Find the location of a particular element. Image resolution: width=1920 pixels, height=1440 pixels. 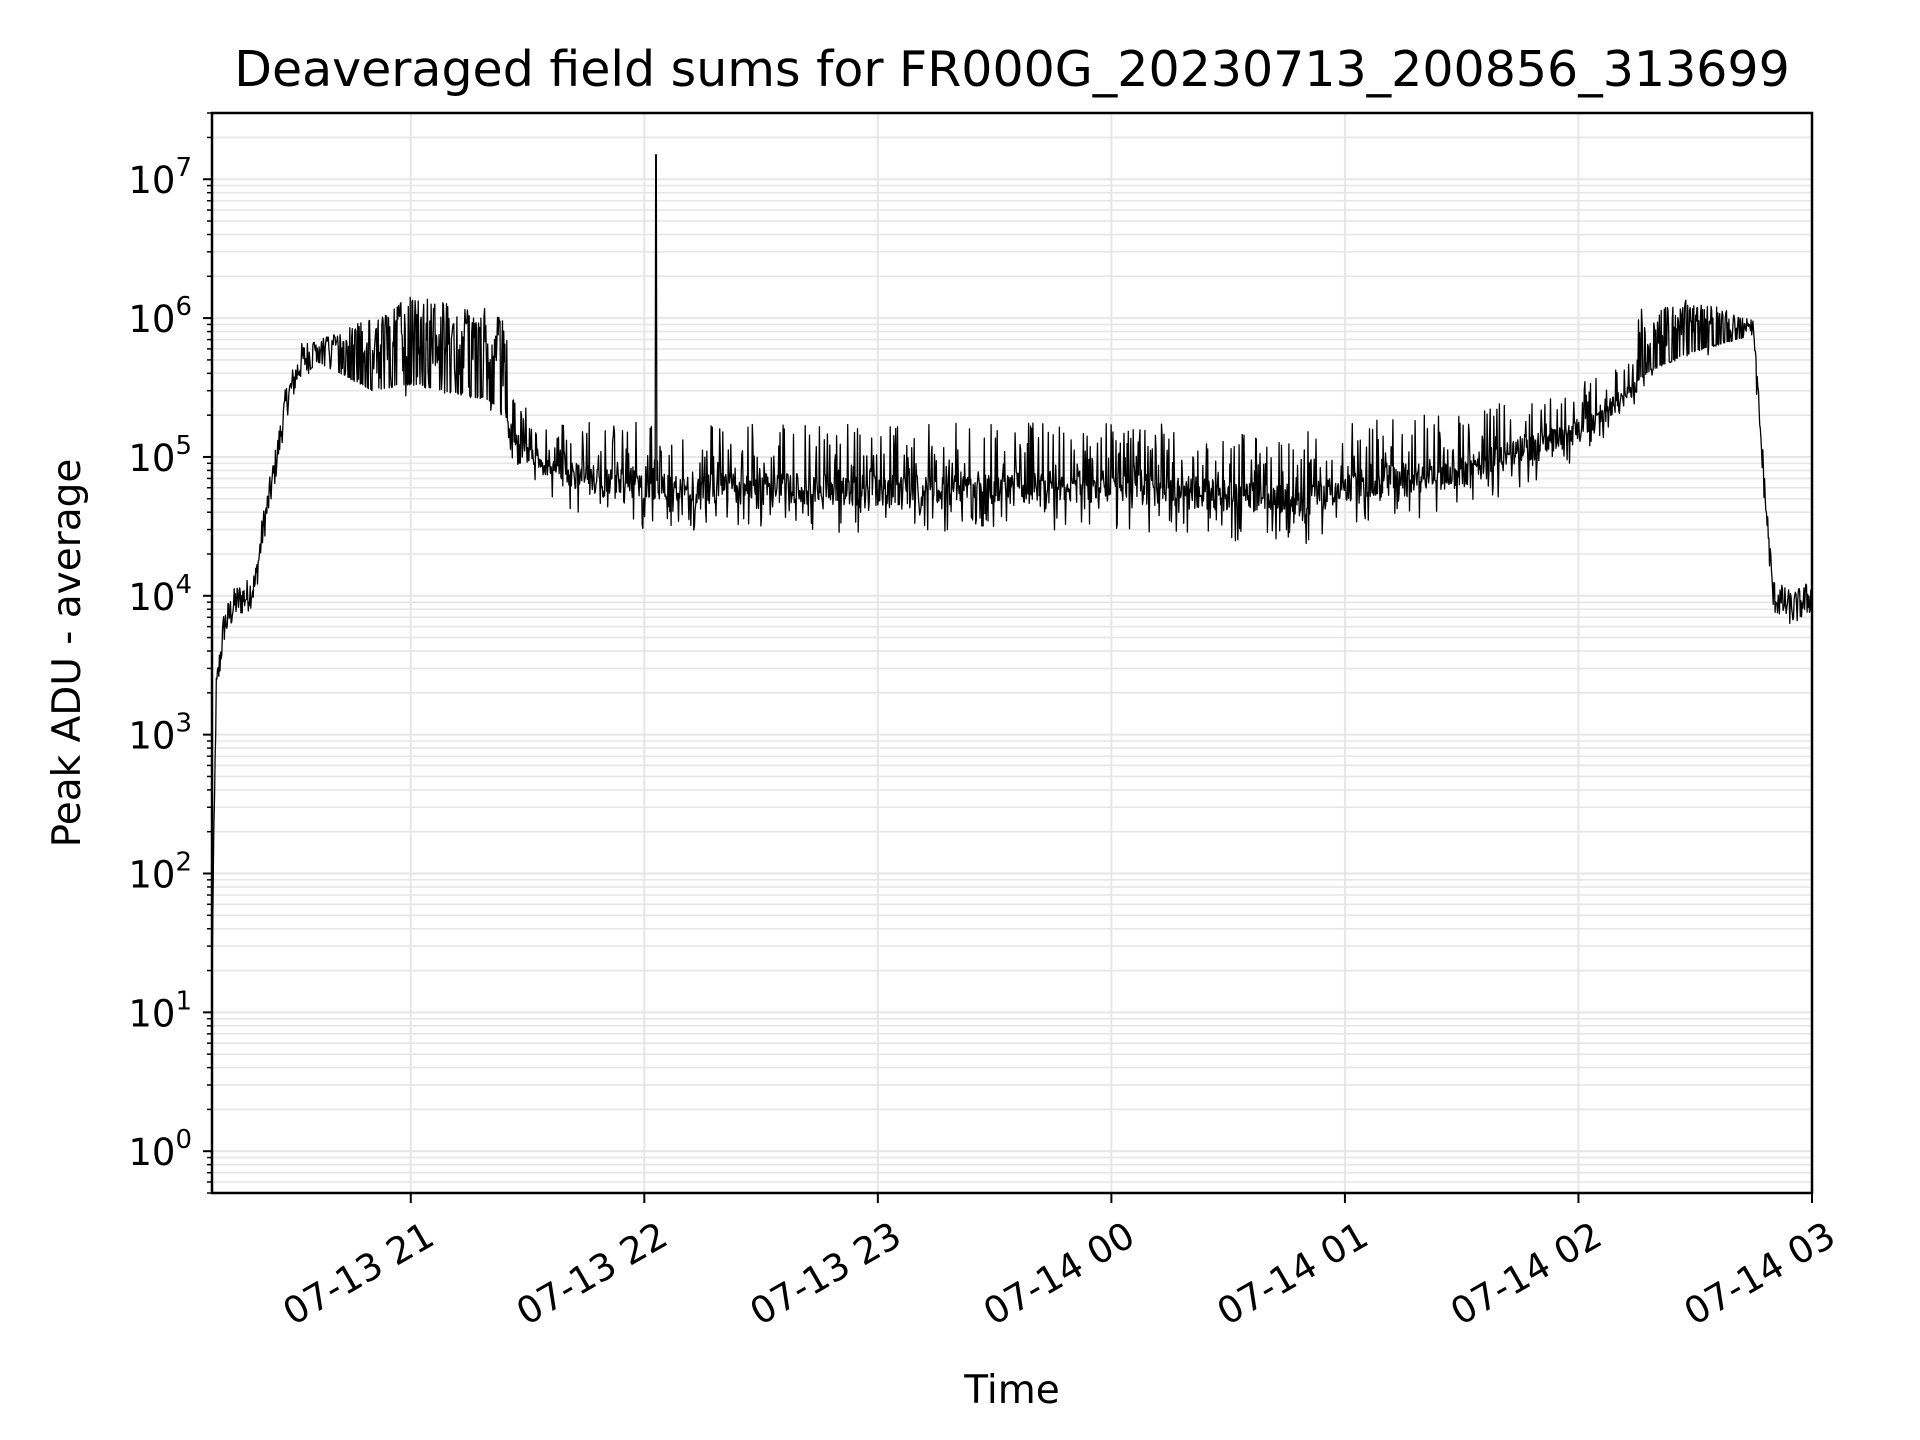

y-tick-exponent: 4 is located at coordinates (183, 585).